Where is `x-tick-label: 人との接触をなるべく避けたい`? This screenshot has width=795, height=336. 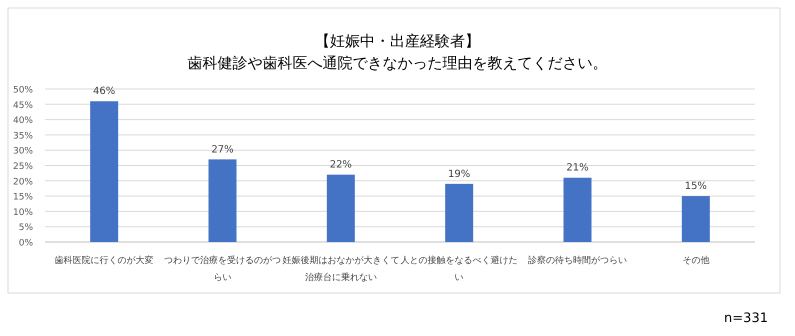 x-tick-label: 人との接触をなるべく避けたい is located at coordinates (459, 269).